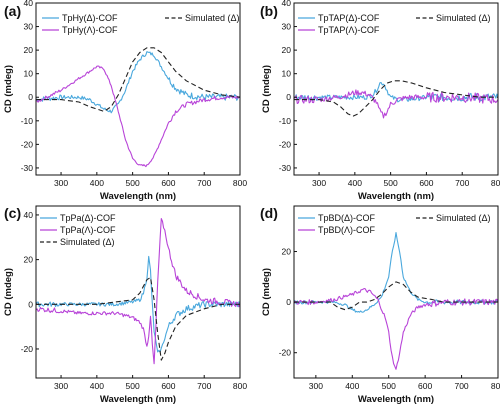  I want to click on panel-label: (c), so click(12, 213).